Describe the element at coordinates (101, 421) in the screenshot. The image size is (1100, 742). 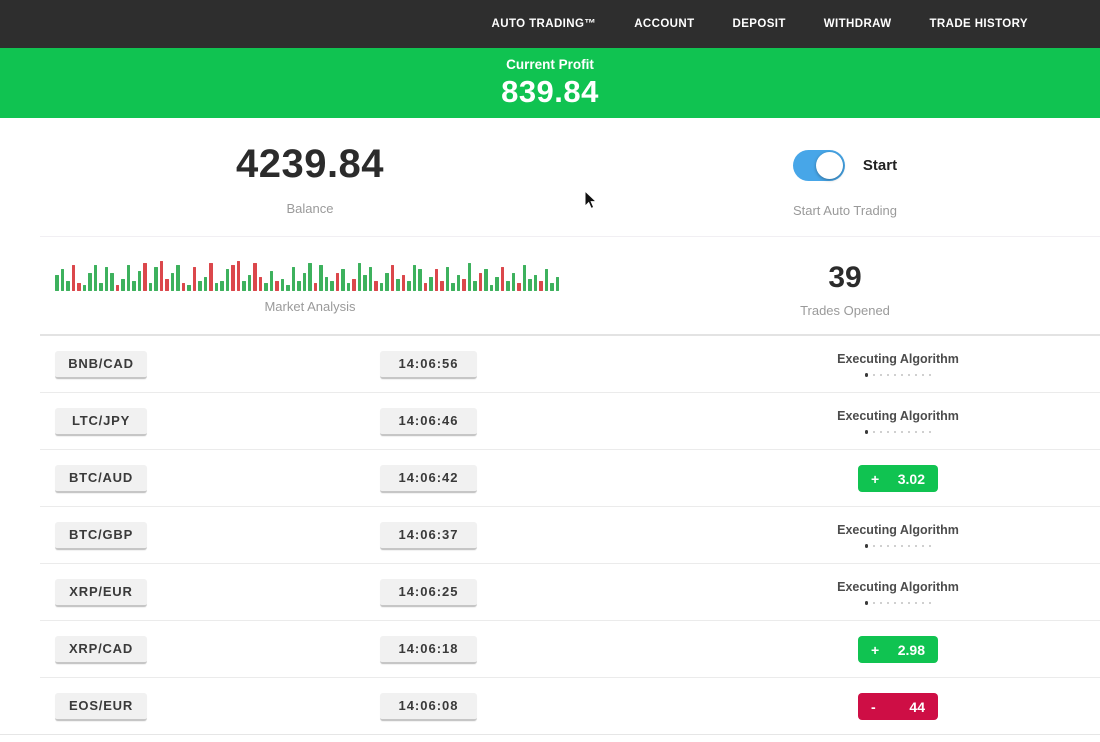
I see `trade-pair-badge: LTC/JPY` at that location.